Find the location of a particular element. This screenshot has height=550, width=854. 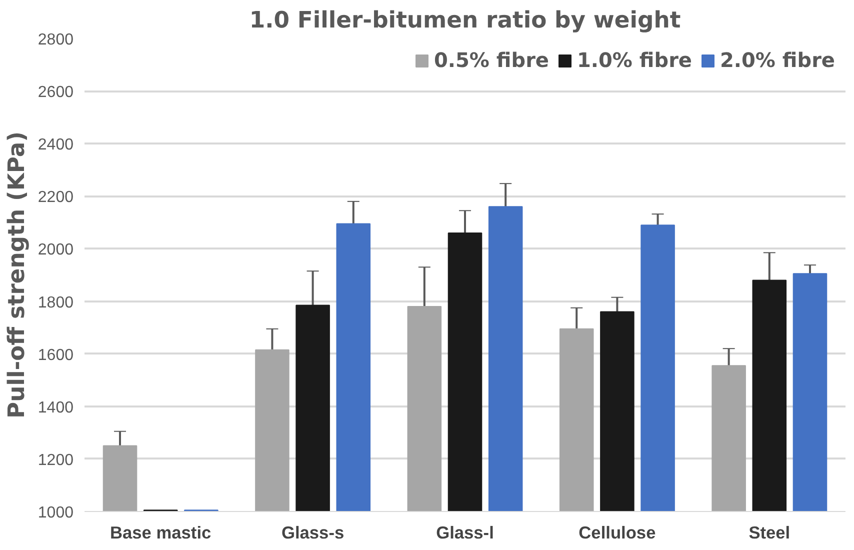

legend-label: 1.0% fibre is located at coordinates (634, 60).